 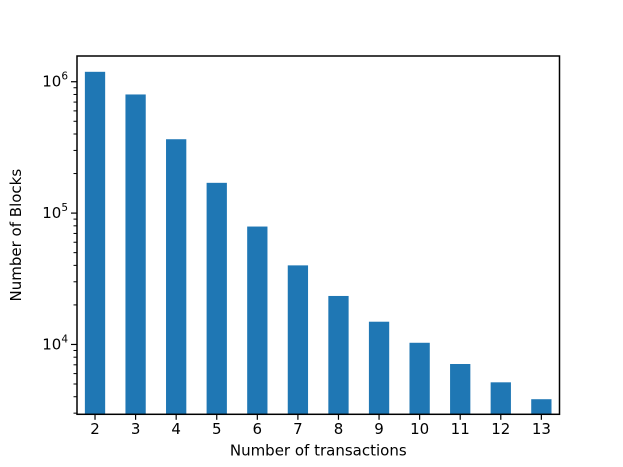 What do you see at coordinates (339, 429) in the screenshot?
I see `x-tick-label: 8` at bounding box center [339, 429].